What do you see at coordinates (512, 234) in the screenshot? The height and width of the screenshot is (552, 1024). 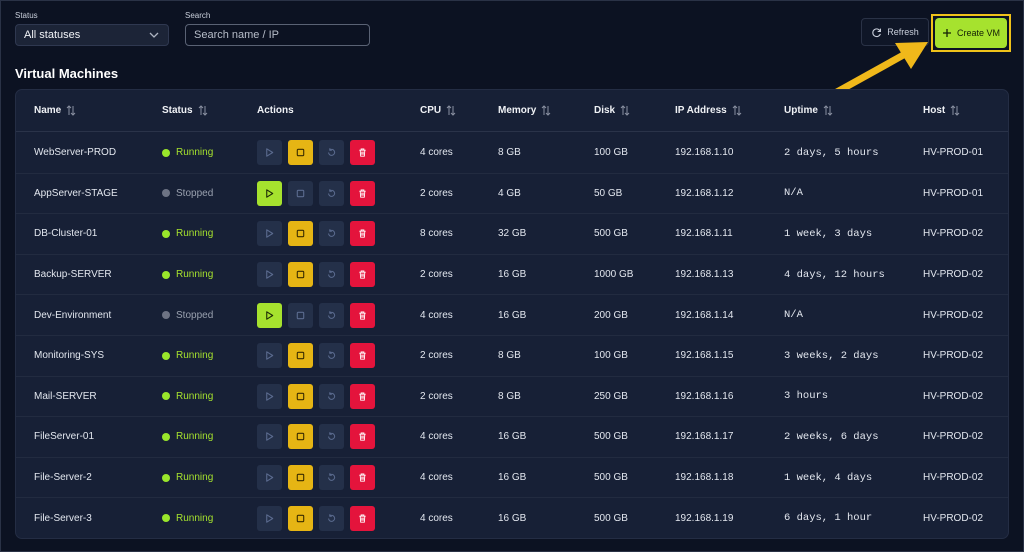 I see `vm-memory: 32 GB` at bounding box center [512, 234].